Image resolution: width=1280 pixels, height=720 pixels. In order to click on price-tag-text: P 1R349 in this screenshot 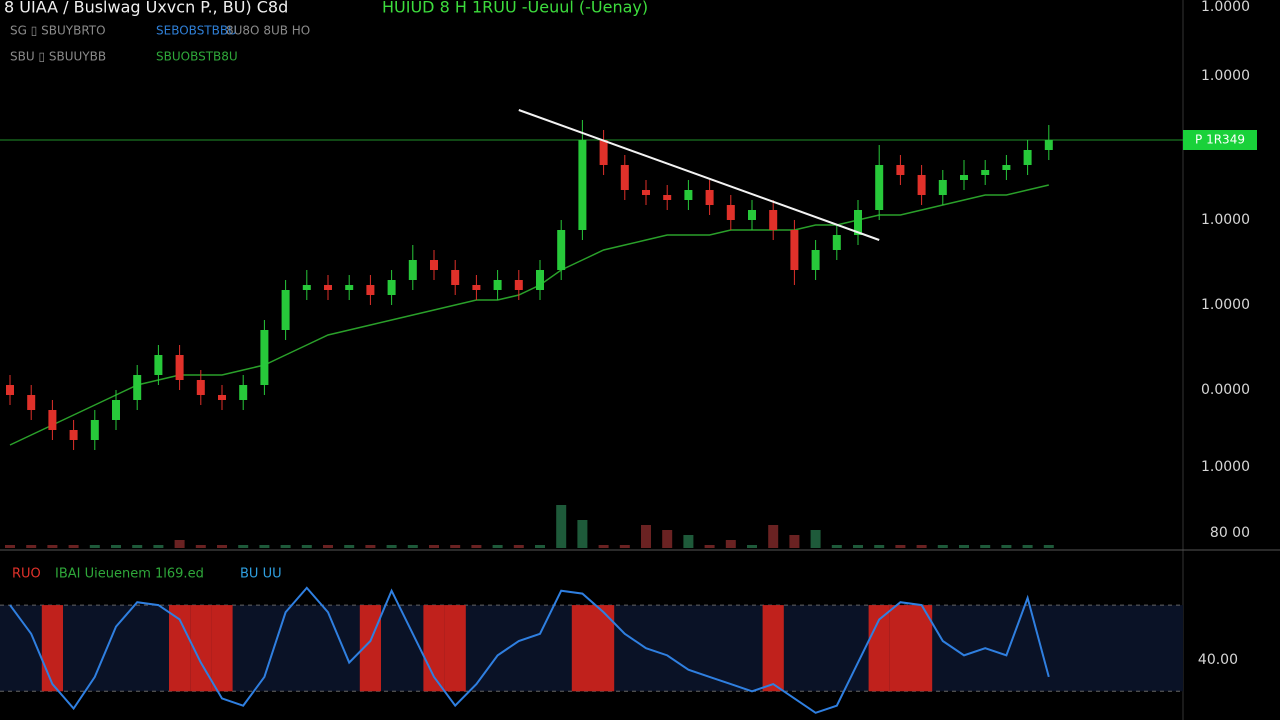, I will do `click(1220, 140)`.